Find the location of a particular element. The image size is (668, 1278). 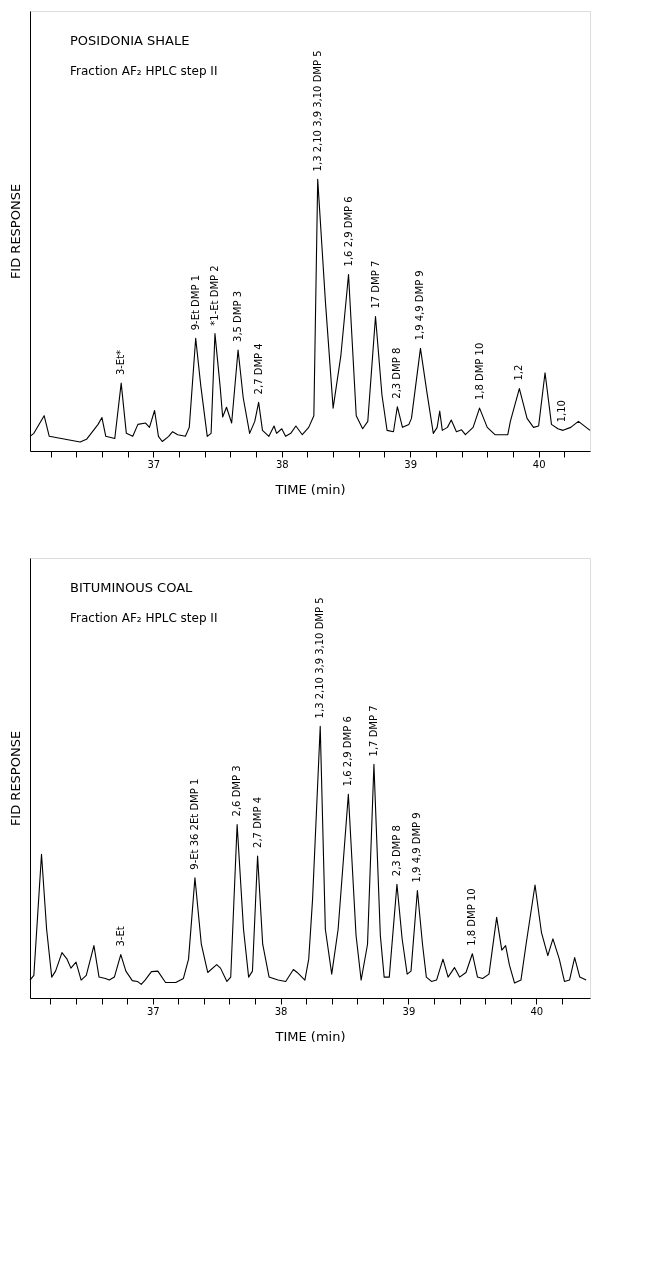

annotation: 3-Et is located at coordinates (120, 936).